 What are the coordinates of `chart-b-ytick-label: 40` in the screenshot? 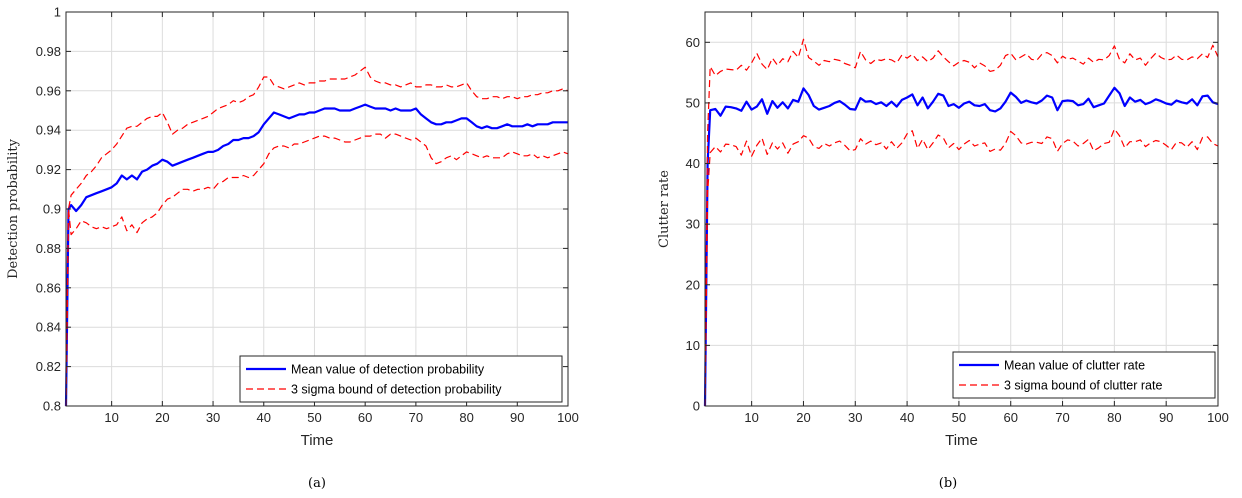 It's located at (693, 163).